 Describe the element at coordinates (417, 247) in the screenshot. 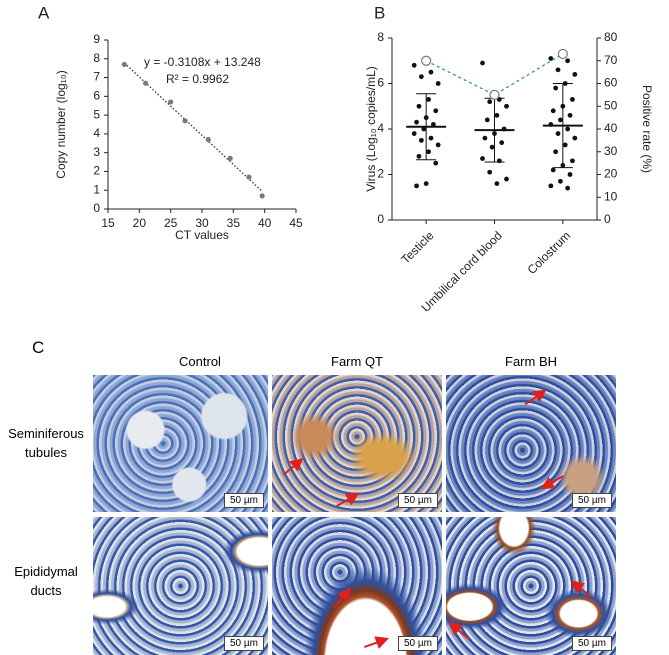

I see `x-tick-label: Testicle` at that location.